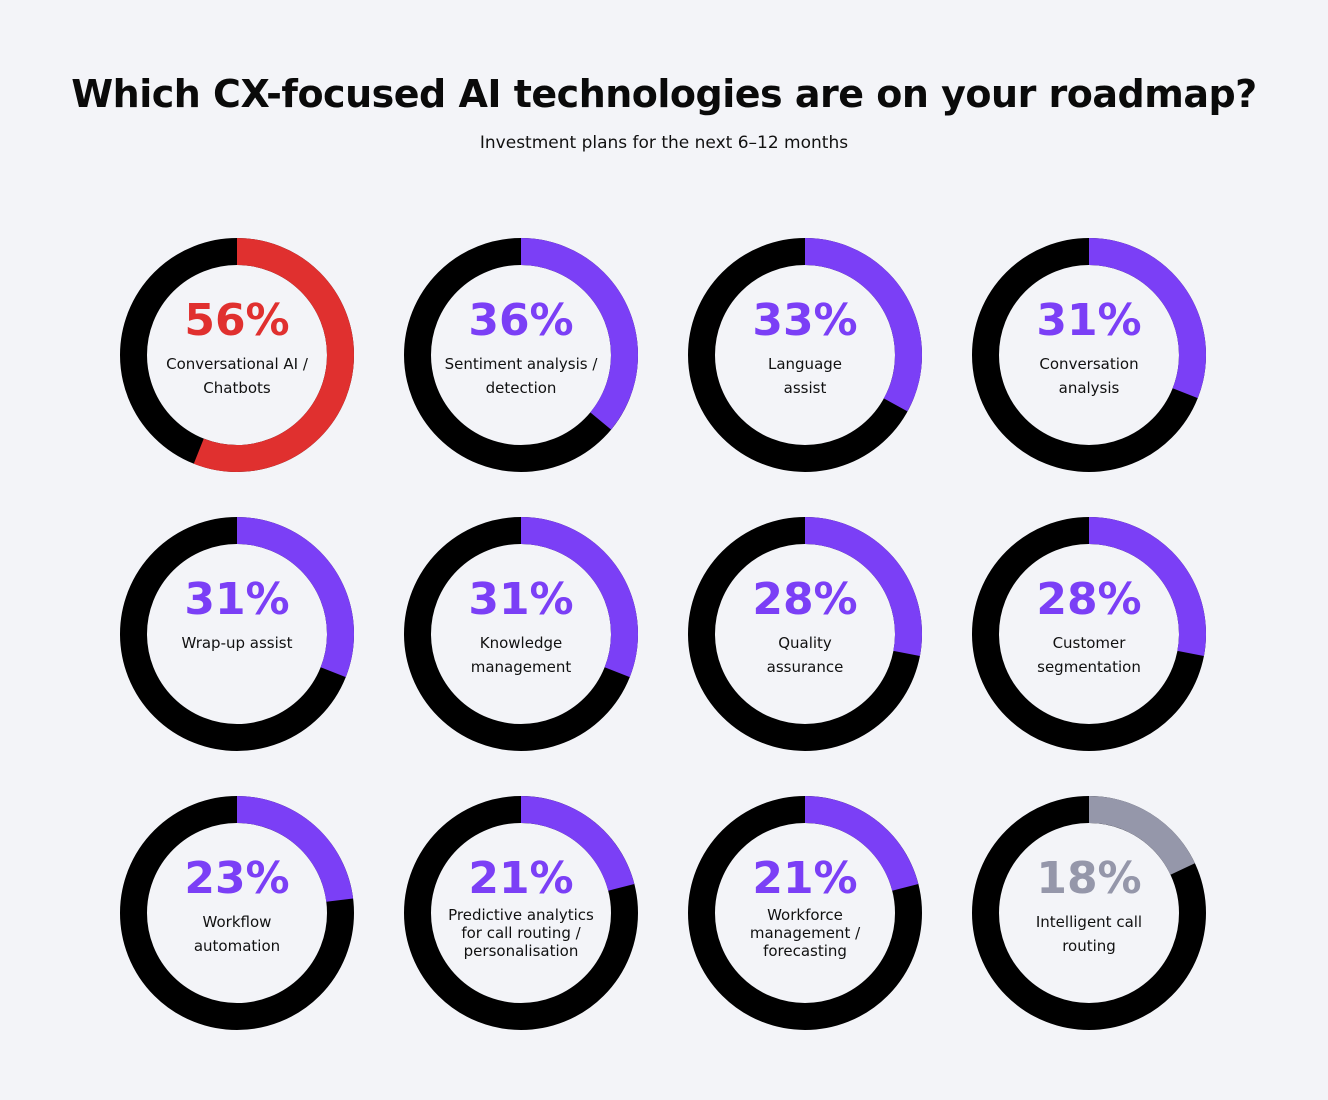 This screenshot has height=1100, width=1328. Describe the element at coordinates (521, 655) in the screenshot. I see `category-label: Knowledge management` at that location.